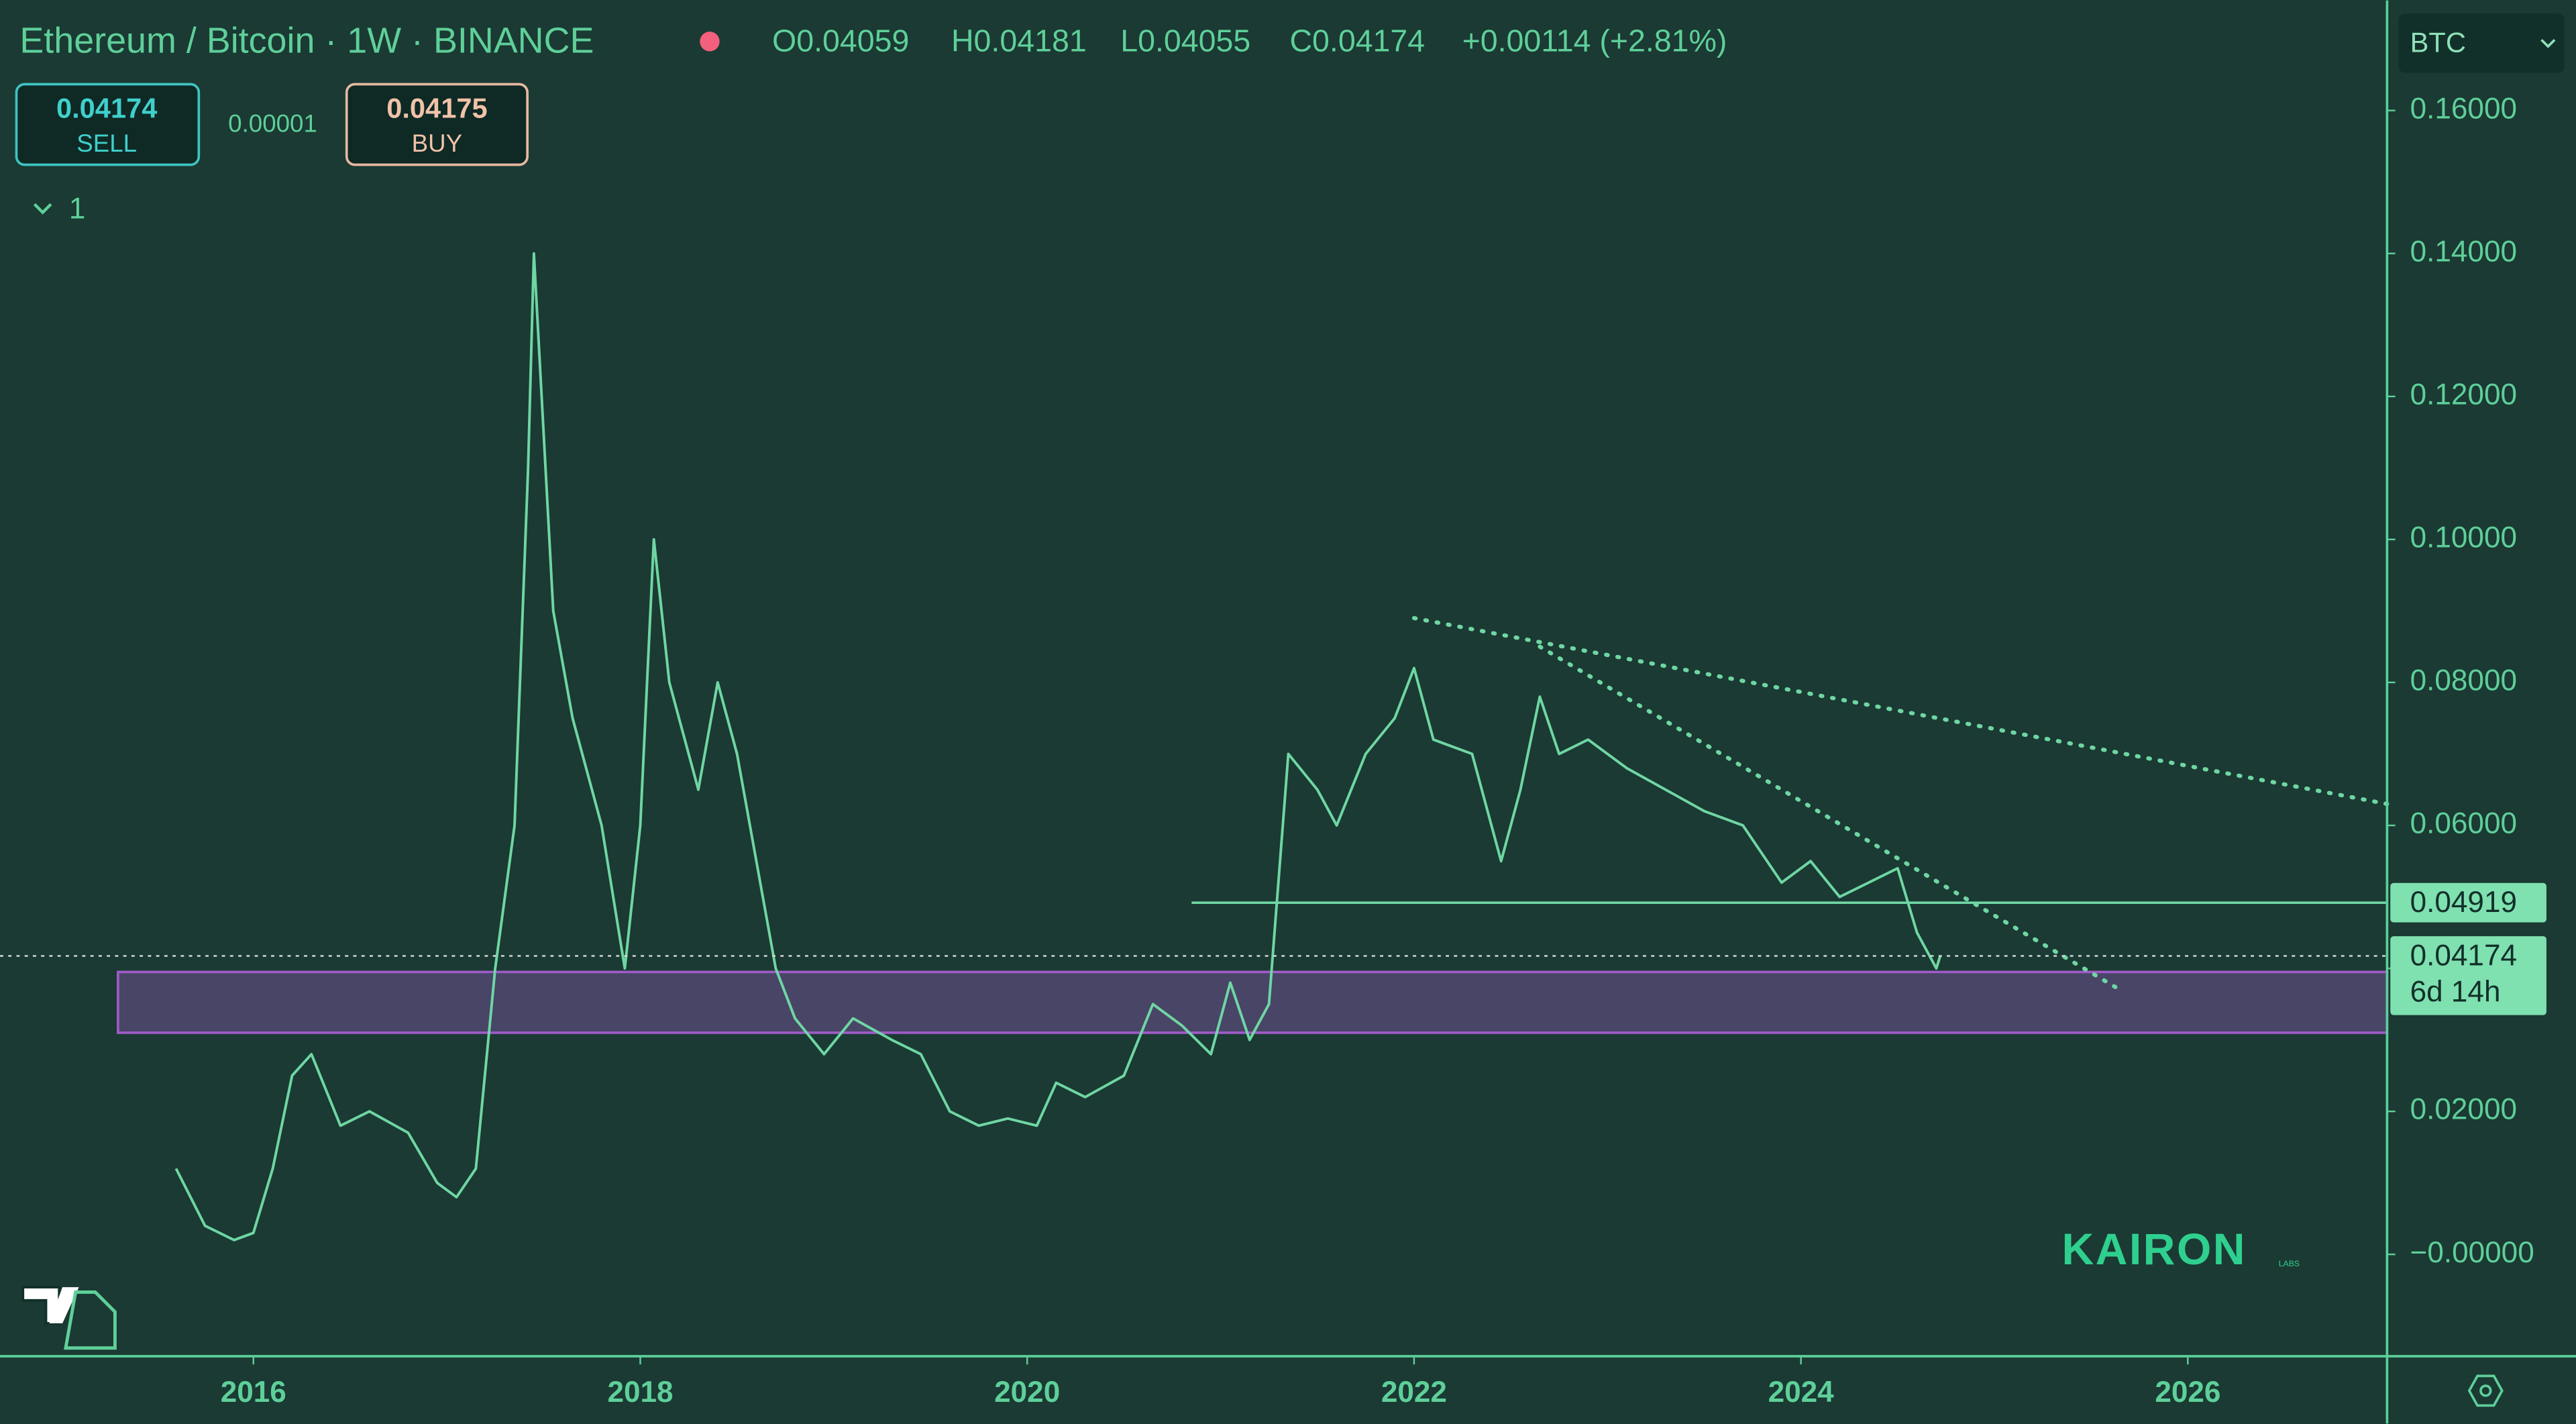 This screenshot has height=1424, width=2576. What do you see at coordinates (2463, 955) in the screenshot?
I see `last-price-label: 0.04174` at bounding box center [2463, 955].